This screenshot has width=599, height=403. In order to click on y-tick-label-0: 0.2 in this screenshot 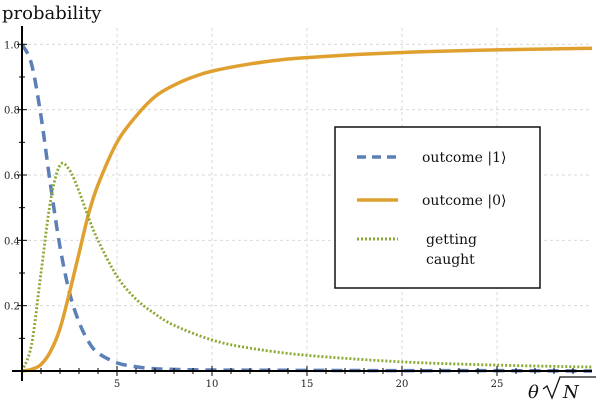, I will do `click(12, 307)`.